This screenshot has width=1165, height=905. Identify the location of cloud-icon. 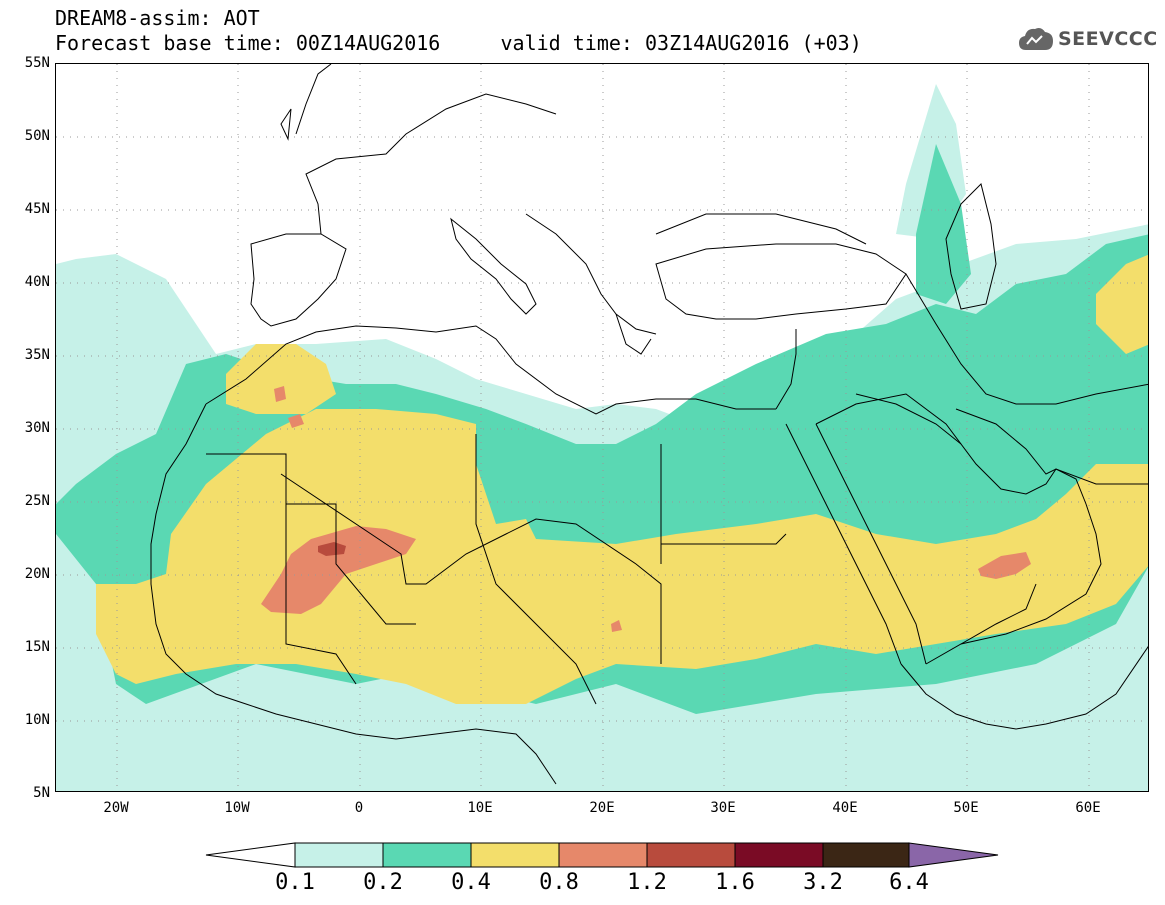
(1036, 39).